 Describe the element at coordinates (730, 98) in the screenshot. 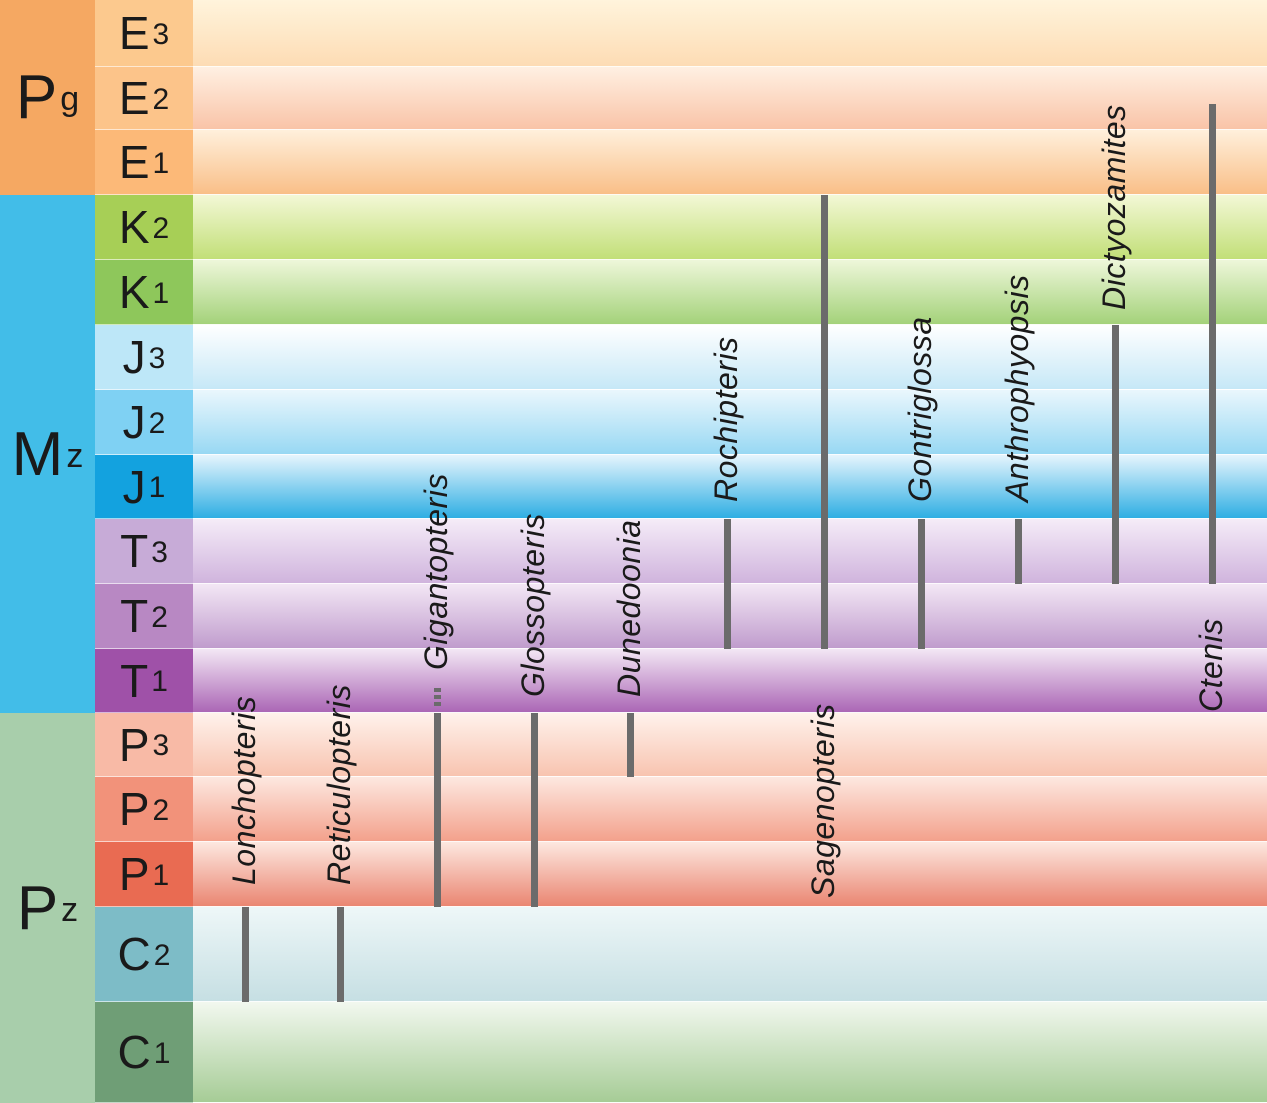

I see `stage-band-e2` at that location.